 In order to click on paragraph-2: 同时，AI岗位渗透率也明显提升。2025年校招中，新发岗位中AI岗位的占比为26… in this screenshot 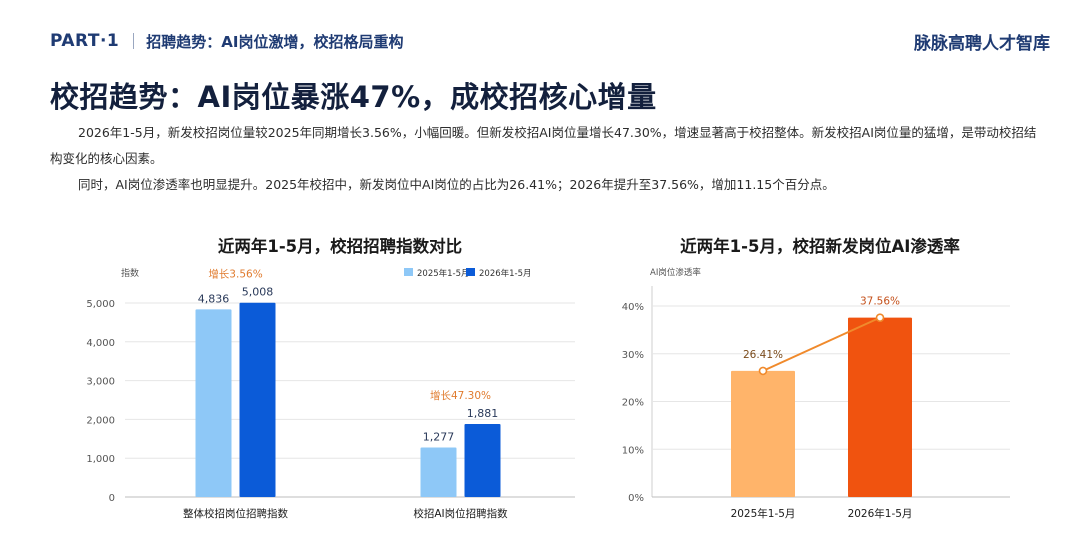, I will do `click(456, 184)`.